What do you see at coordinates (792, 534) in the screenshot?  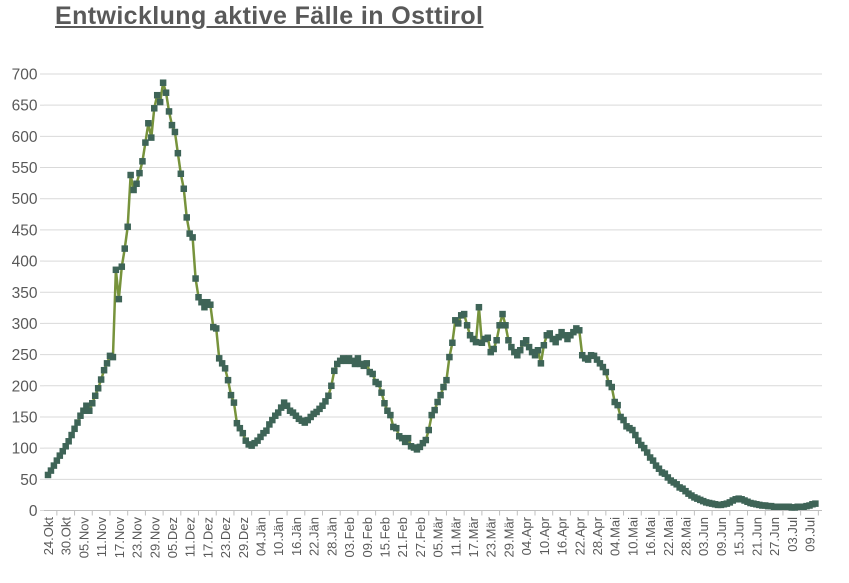 I see `x-tick-label: 03.Jul` at bounding box center [792, 534].